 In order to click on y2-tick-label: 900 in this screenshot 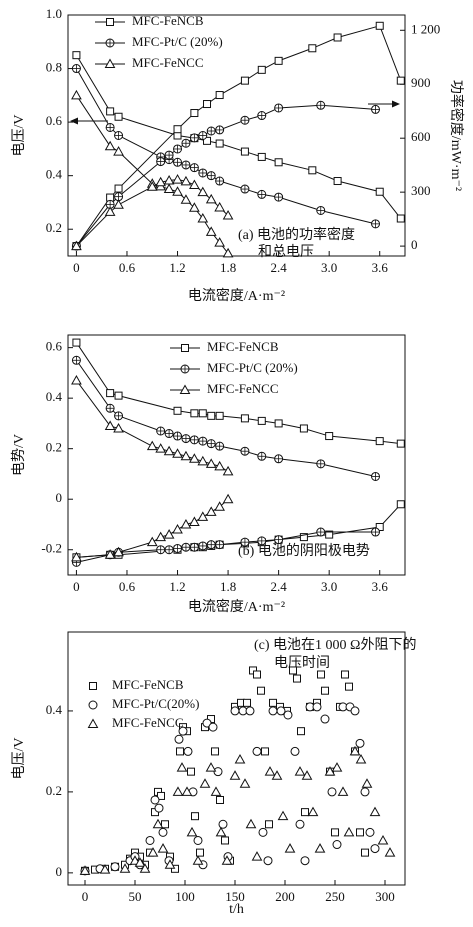, I will do `click(421, 82)`.